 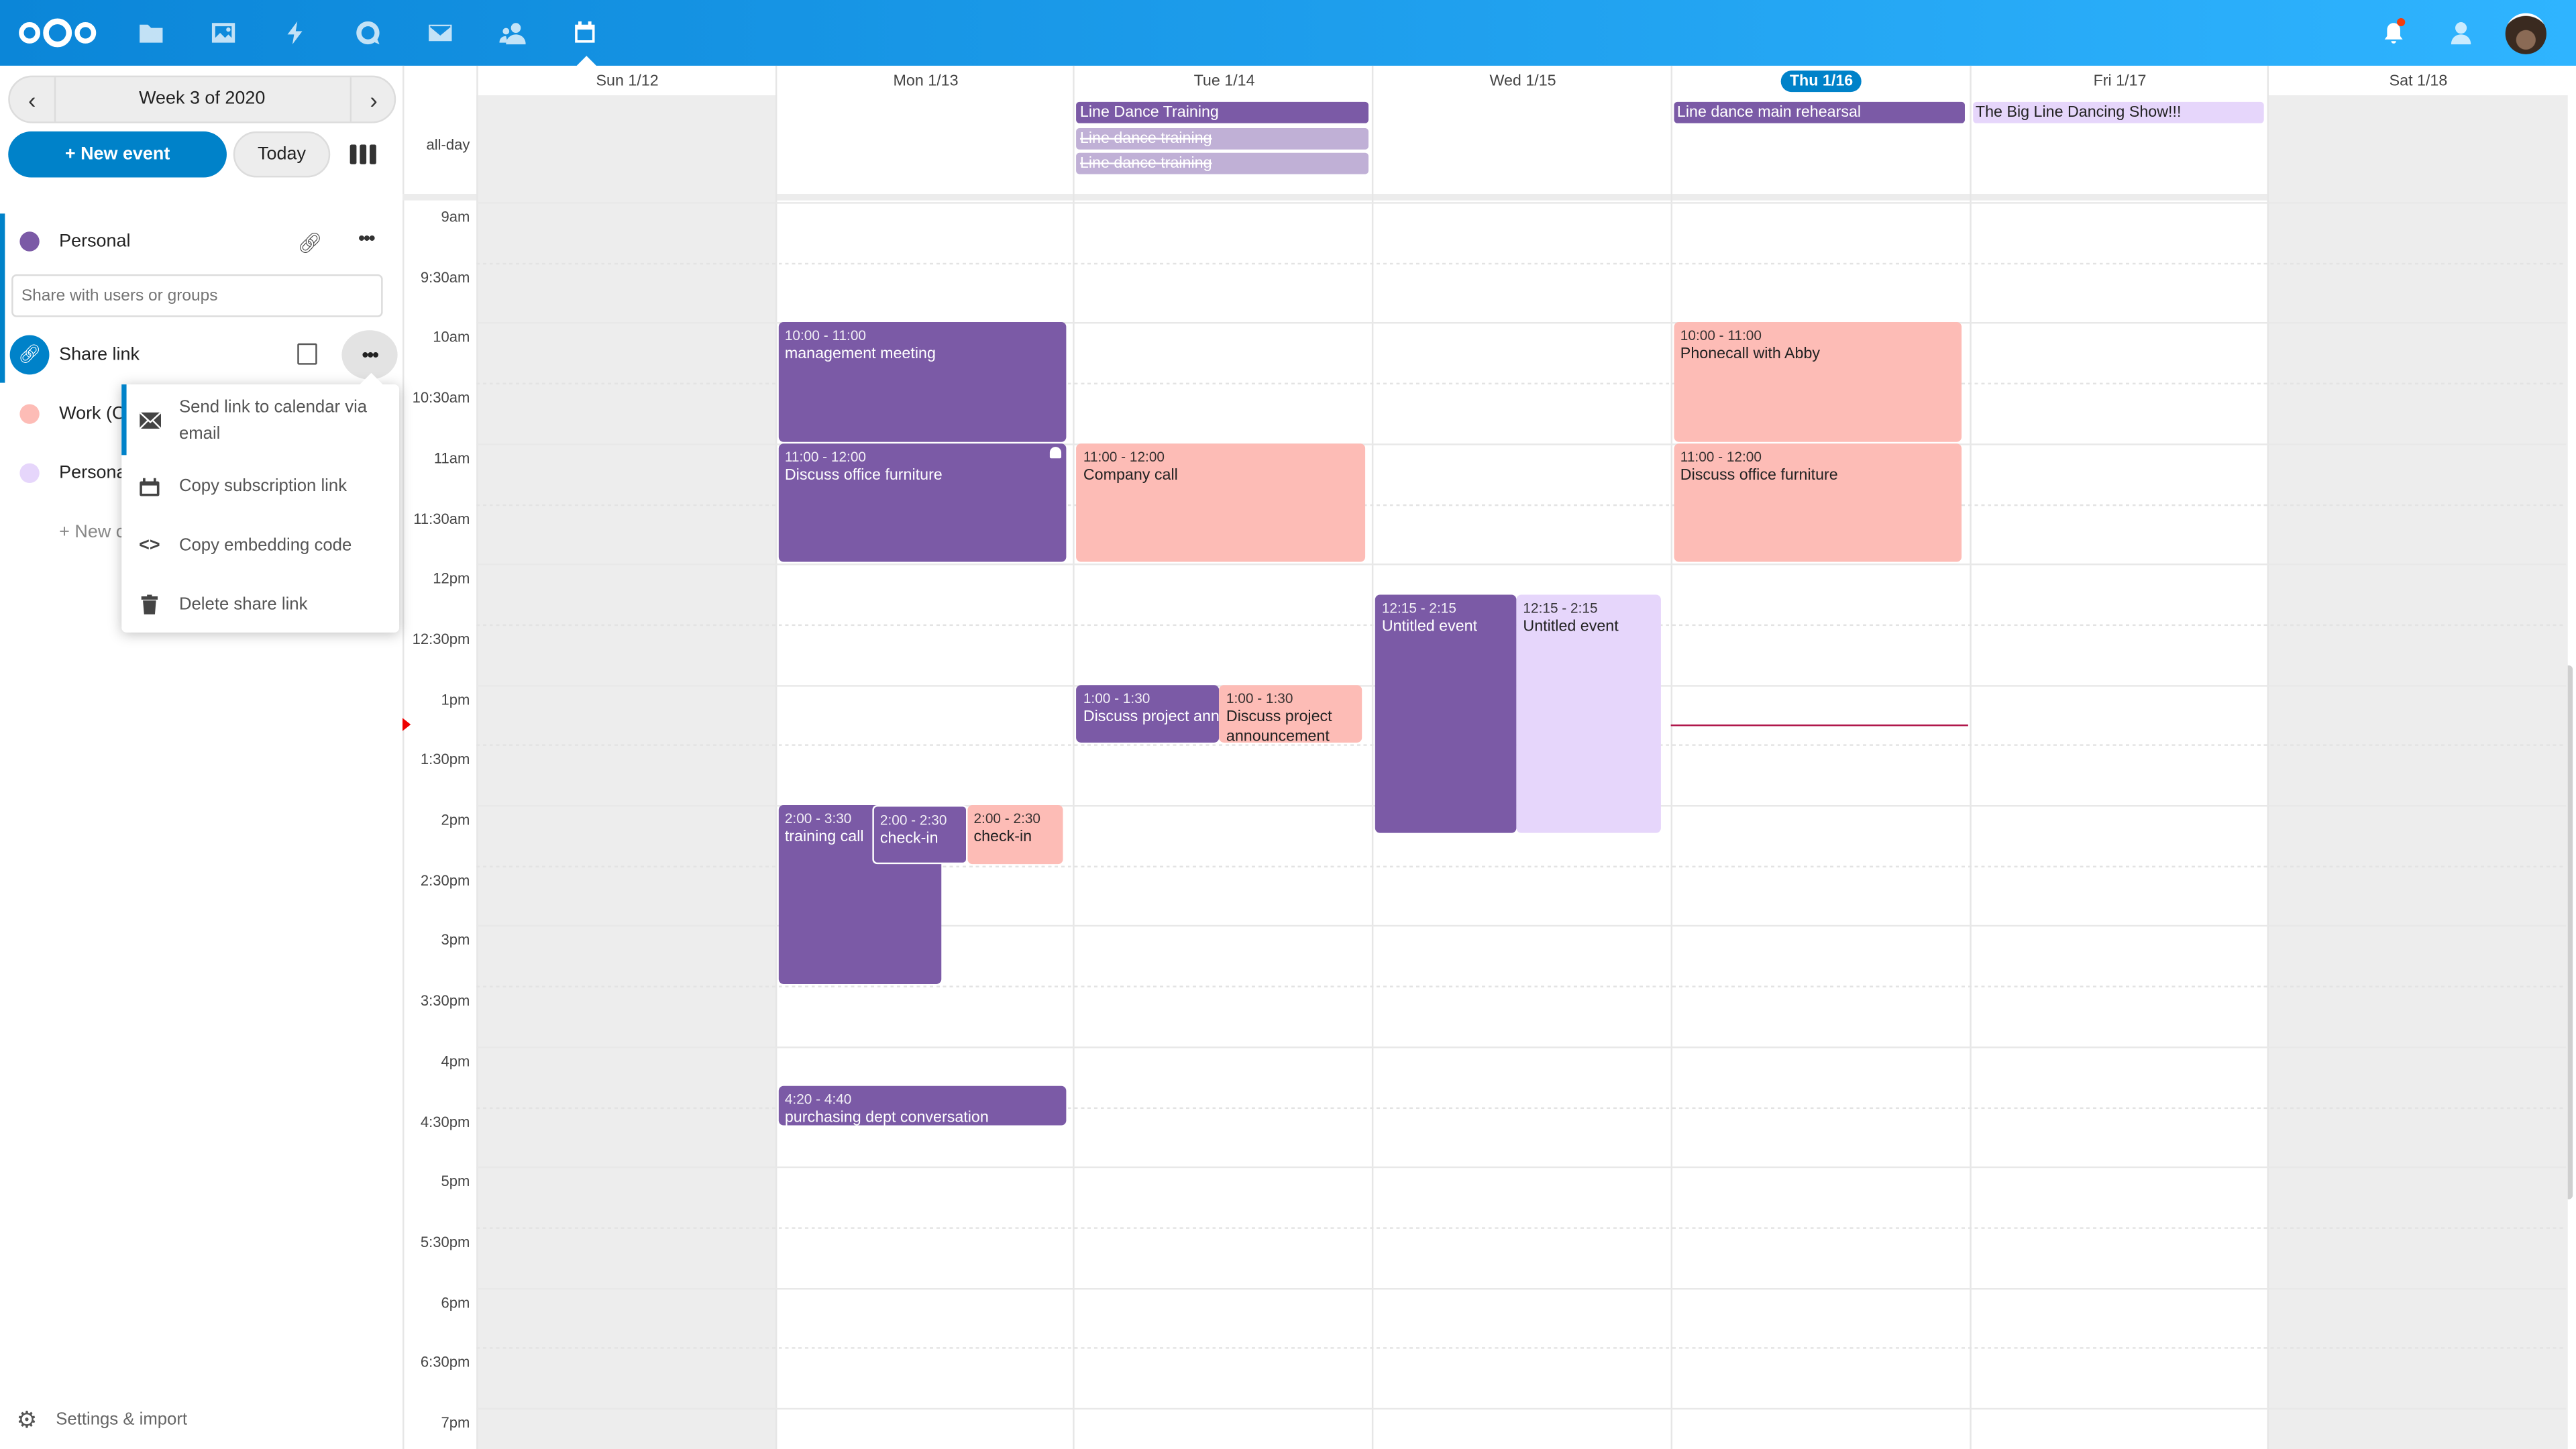 I want to click on time-label: 9:30am, so click(x=445, y=277).